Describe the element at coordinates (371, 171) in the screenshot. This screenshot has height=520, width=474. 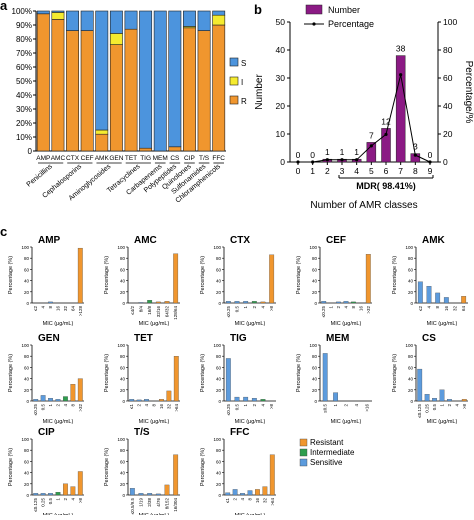
I see `x-tick-label: 5` at that location.